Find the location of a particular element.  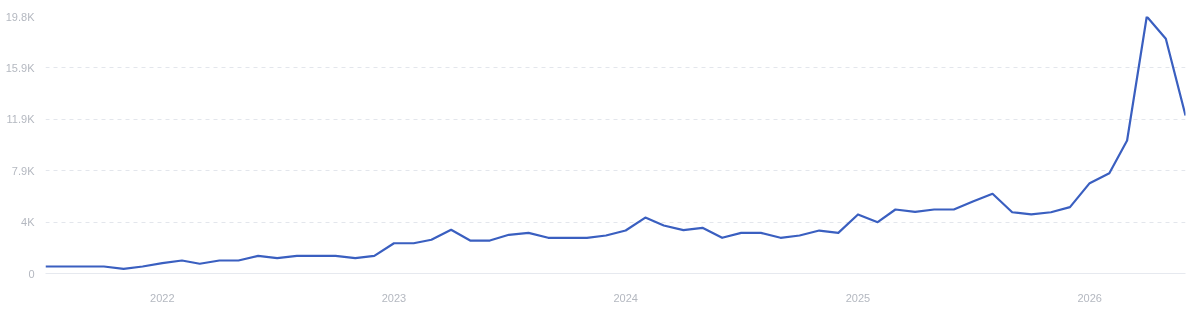

x-tick-label: 2022 is located at coordinates (162, 297).